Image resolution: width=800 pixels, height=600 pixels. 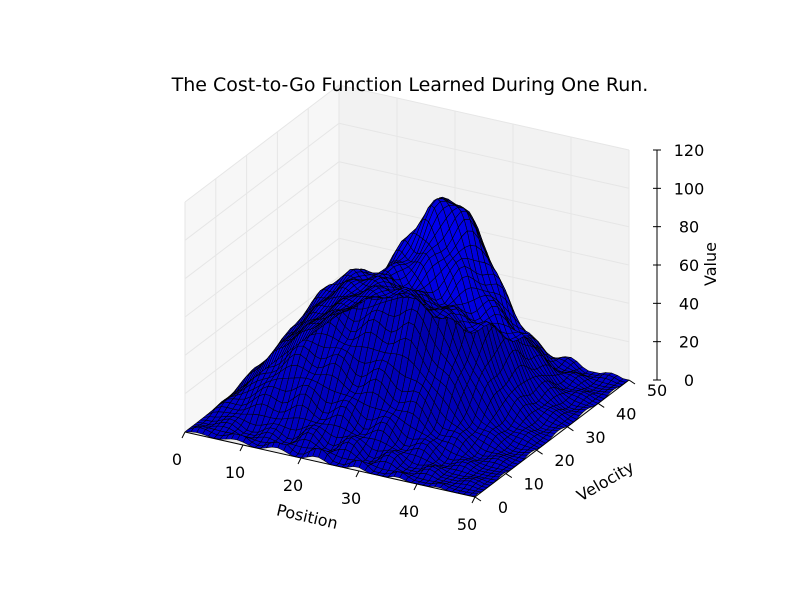 What do you see at coordinates (626, 413) in the screenshot?
I see `y-tick-label: 40` at bounding box center [626, 413].